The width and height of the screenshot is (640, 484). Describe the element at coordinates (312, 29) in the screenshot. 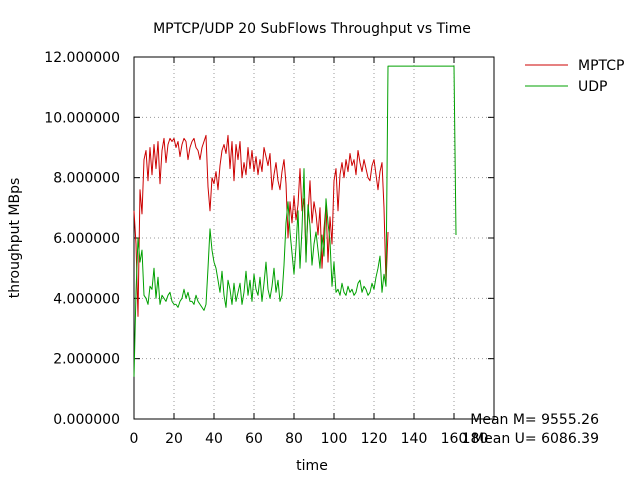

I see `chart-title: MPTCP/UDP 20 SubFlows Throughput vs Time` at that location.